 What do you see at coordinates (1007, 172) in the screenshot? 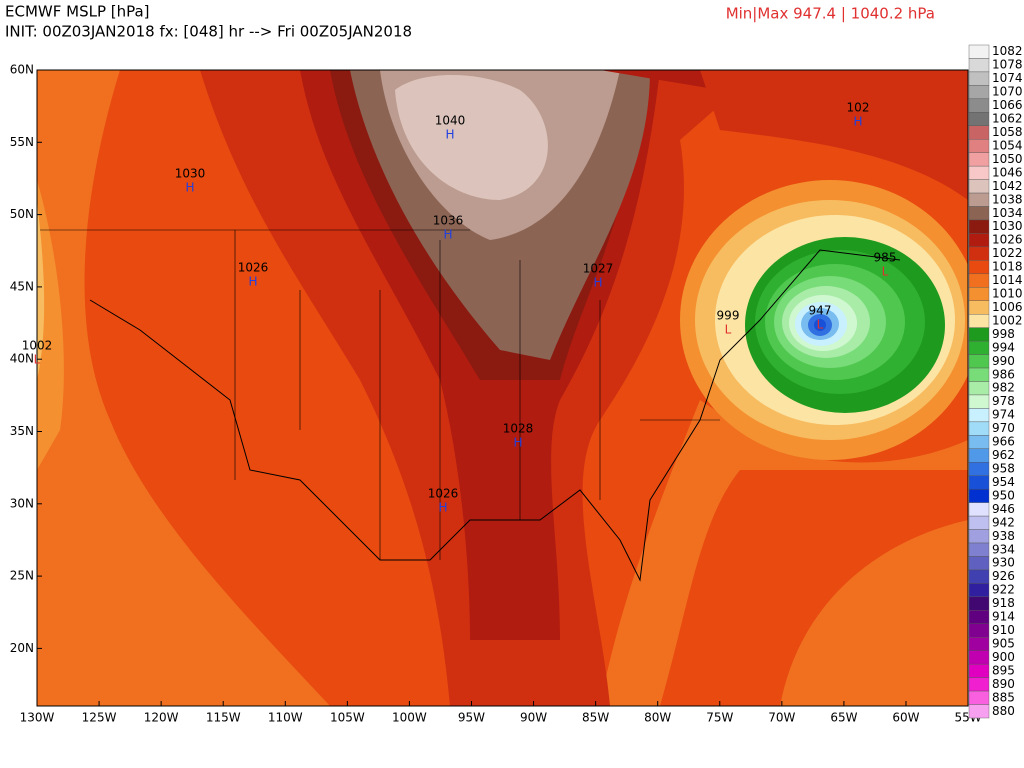
I see `colorbar-label: 1046` at bounding box center [1007, 172].